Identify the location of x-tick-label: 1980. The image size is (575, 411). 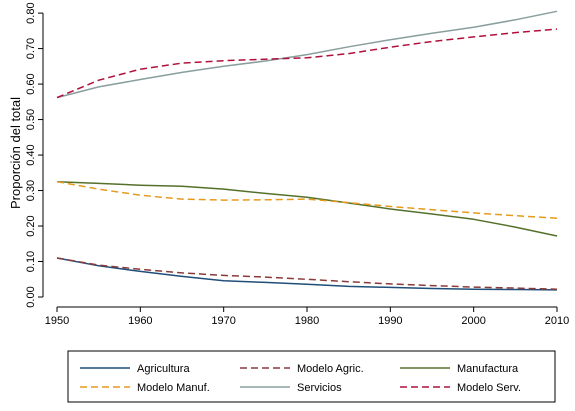
(307, 321).